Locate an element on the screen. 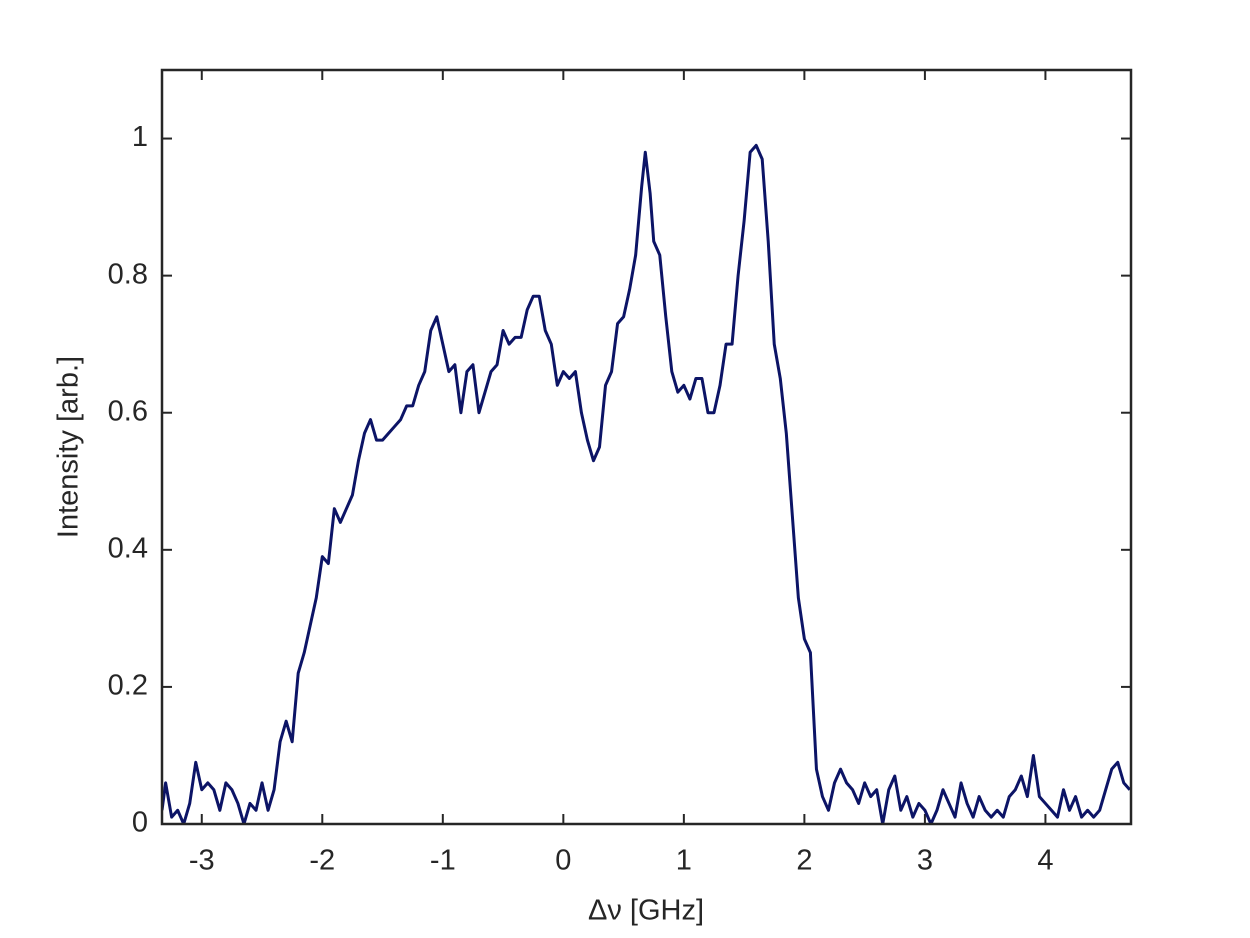  x-tick-label: 0 is located at coordinates (563, 861).